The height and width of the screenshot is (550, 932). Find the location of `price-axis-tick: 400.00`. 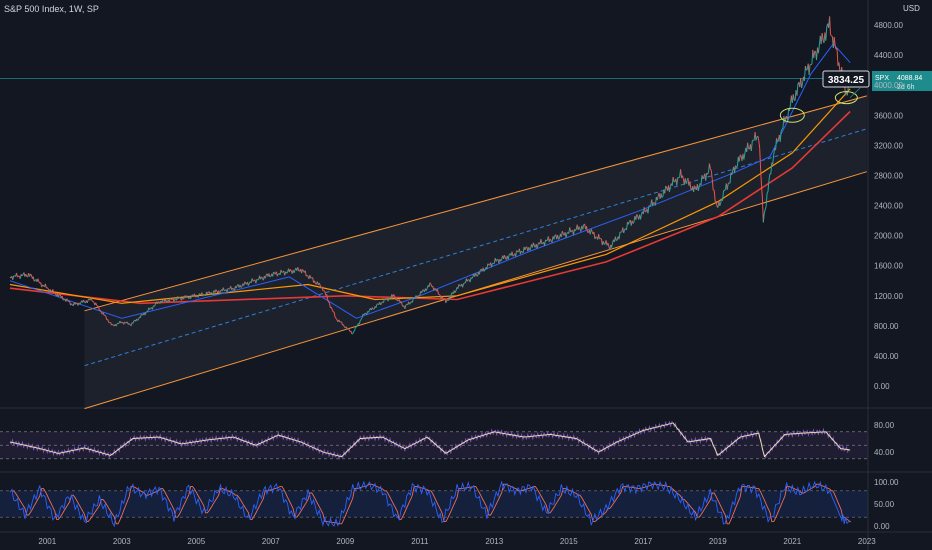

price-axis-tick: 400.00 is located at coordinates (886, 356).